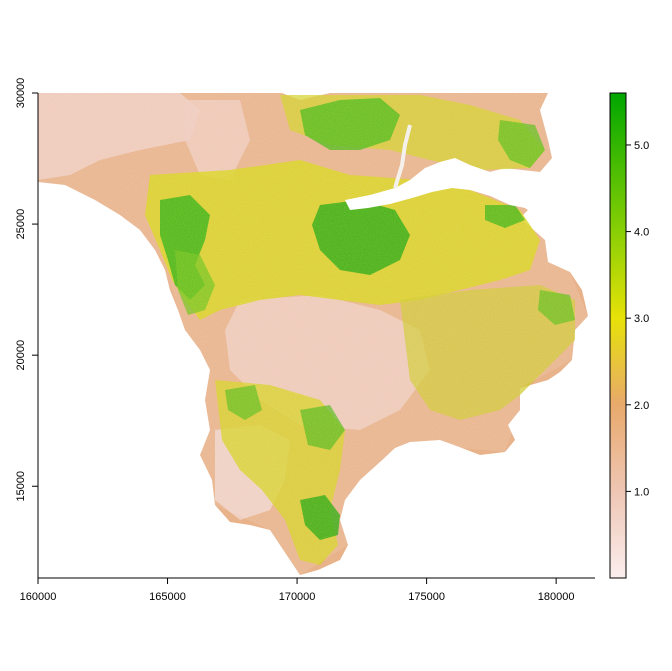 The image size is (672, 671). Describe the element at coordinates (402, 156) in the screenshot. I see `river-channel` at that location.